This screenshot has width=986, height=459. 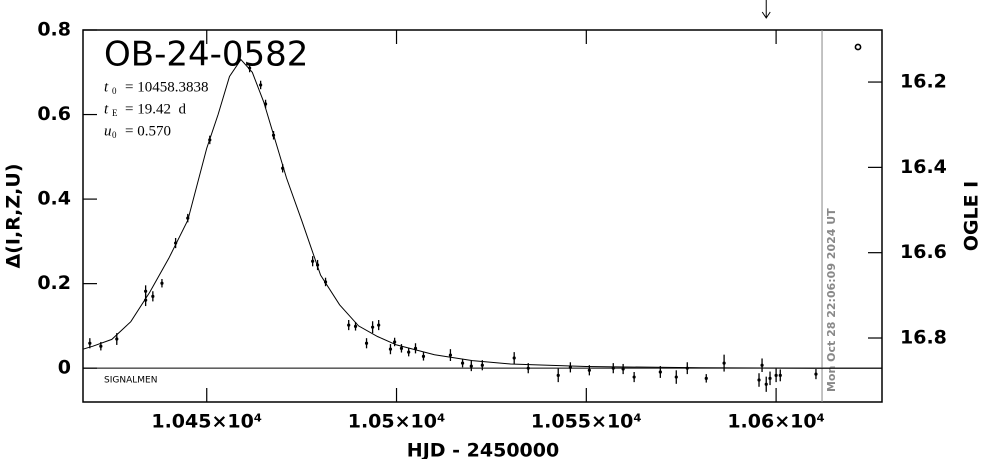 I want to click on param-value: = 0.570, so click(x=148, y=131).